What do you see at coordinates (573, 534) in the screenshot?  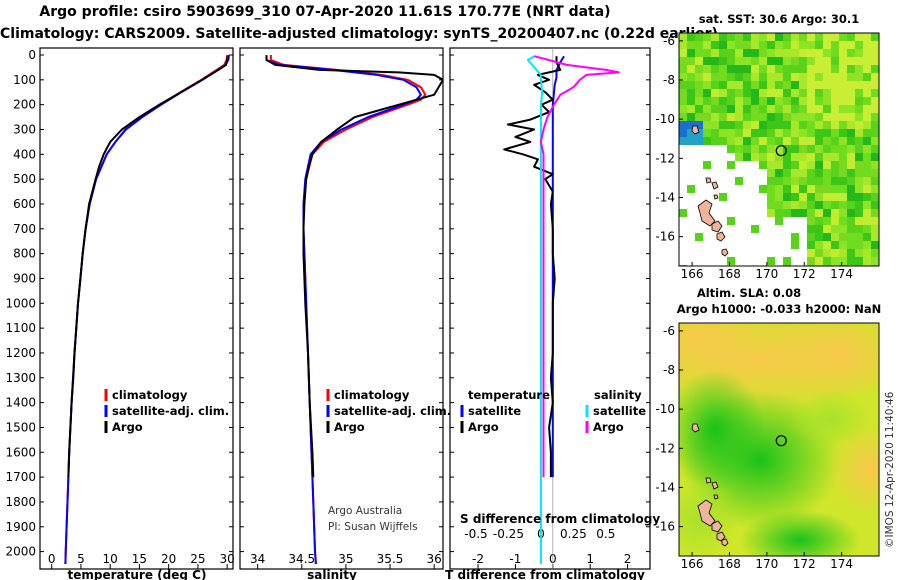 I see `s-difference-tick-label: 0.25` at bounding box center [573, 534].